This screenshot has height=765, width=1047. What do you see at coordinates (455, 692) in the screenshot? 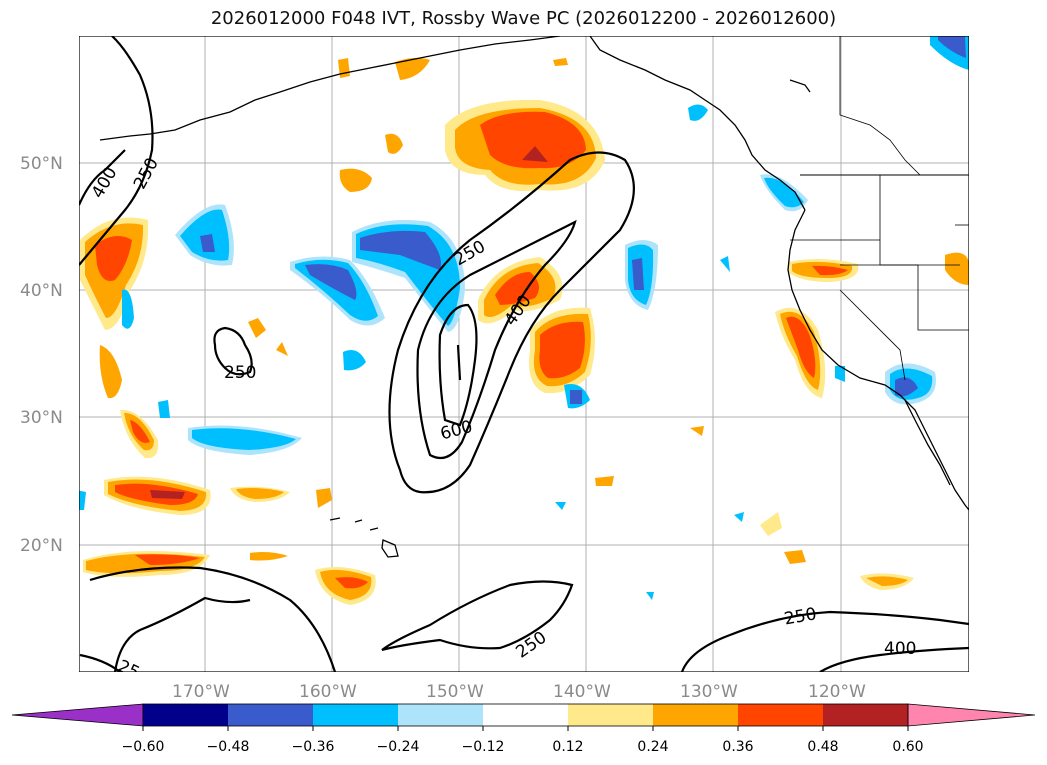
I see `lon-label: 150°W` at bounding box center [455, 692].